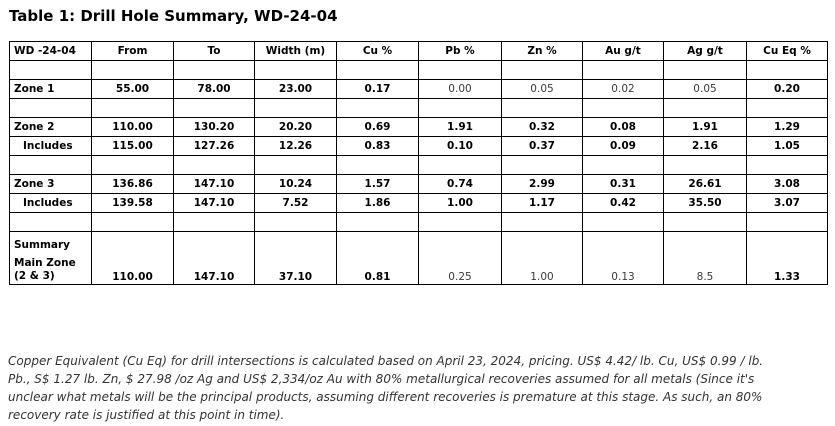  What do you see at coordinates (377, 89) in the screenshot?
I see `value-cell: 0.17` at bounding box center [377, 89].